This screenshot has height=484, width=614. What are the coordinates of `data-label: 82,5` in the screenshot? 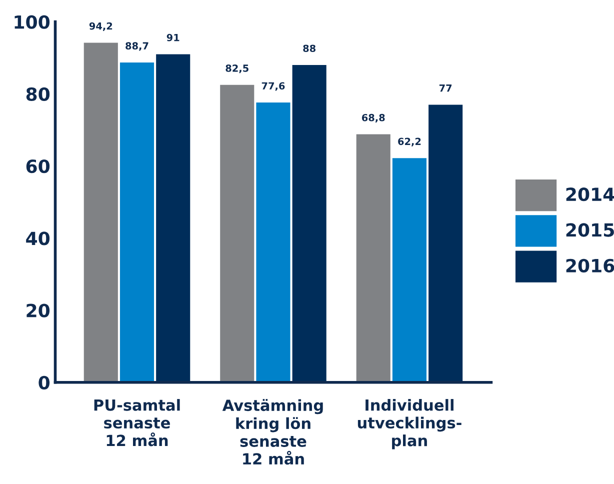 It's located at (237, 69).